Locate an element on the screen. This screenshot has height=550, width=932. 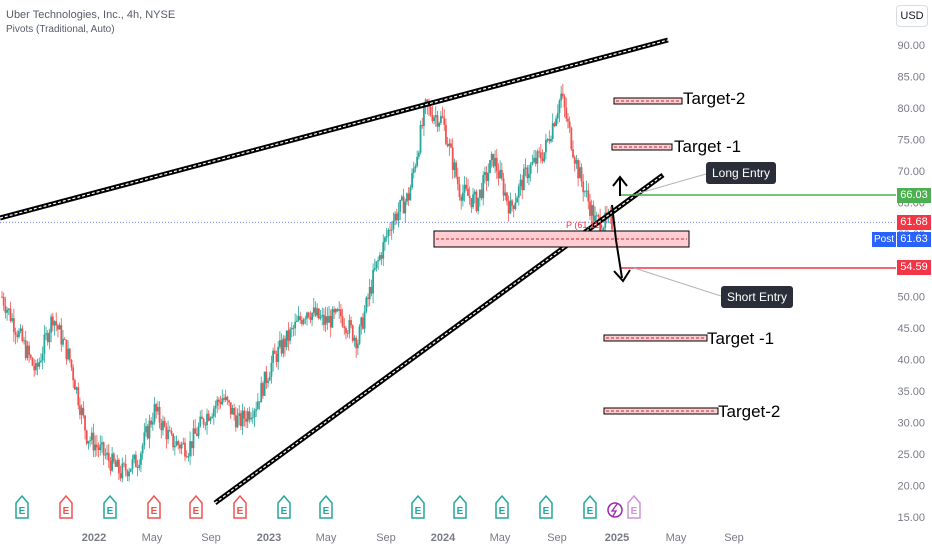
lightning-glyph is located at coordinates (614, 510).